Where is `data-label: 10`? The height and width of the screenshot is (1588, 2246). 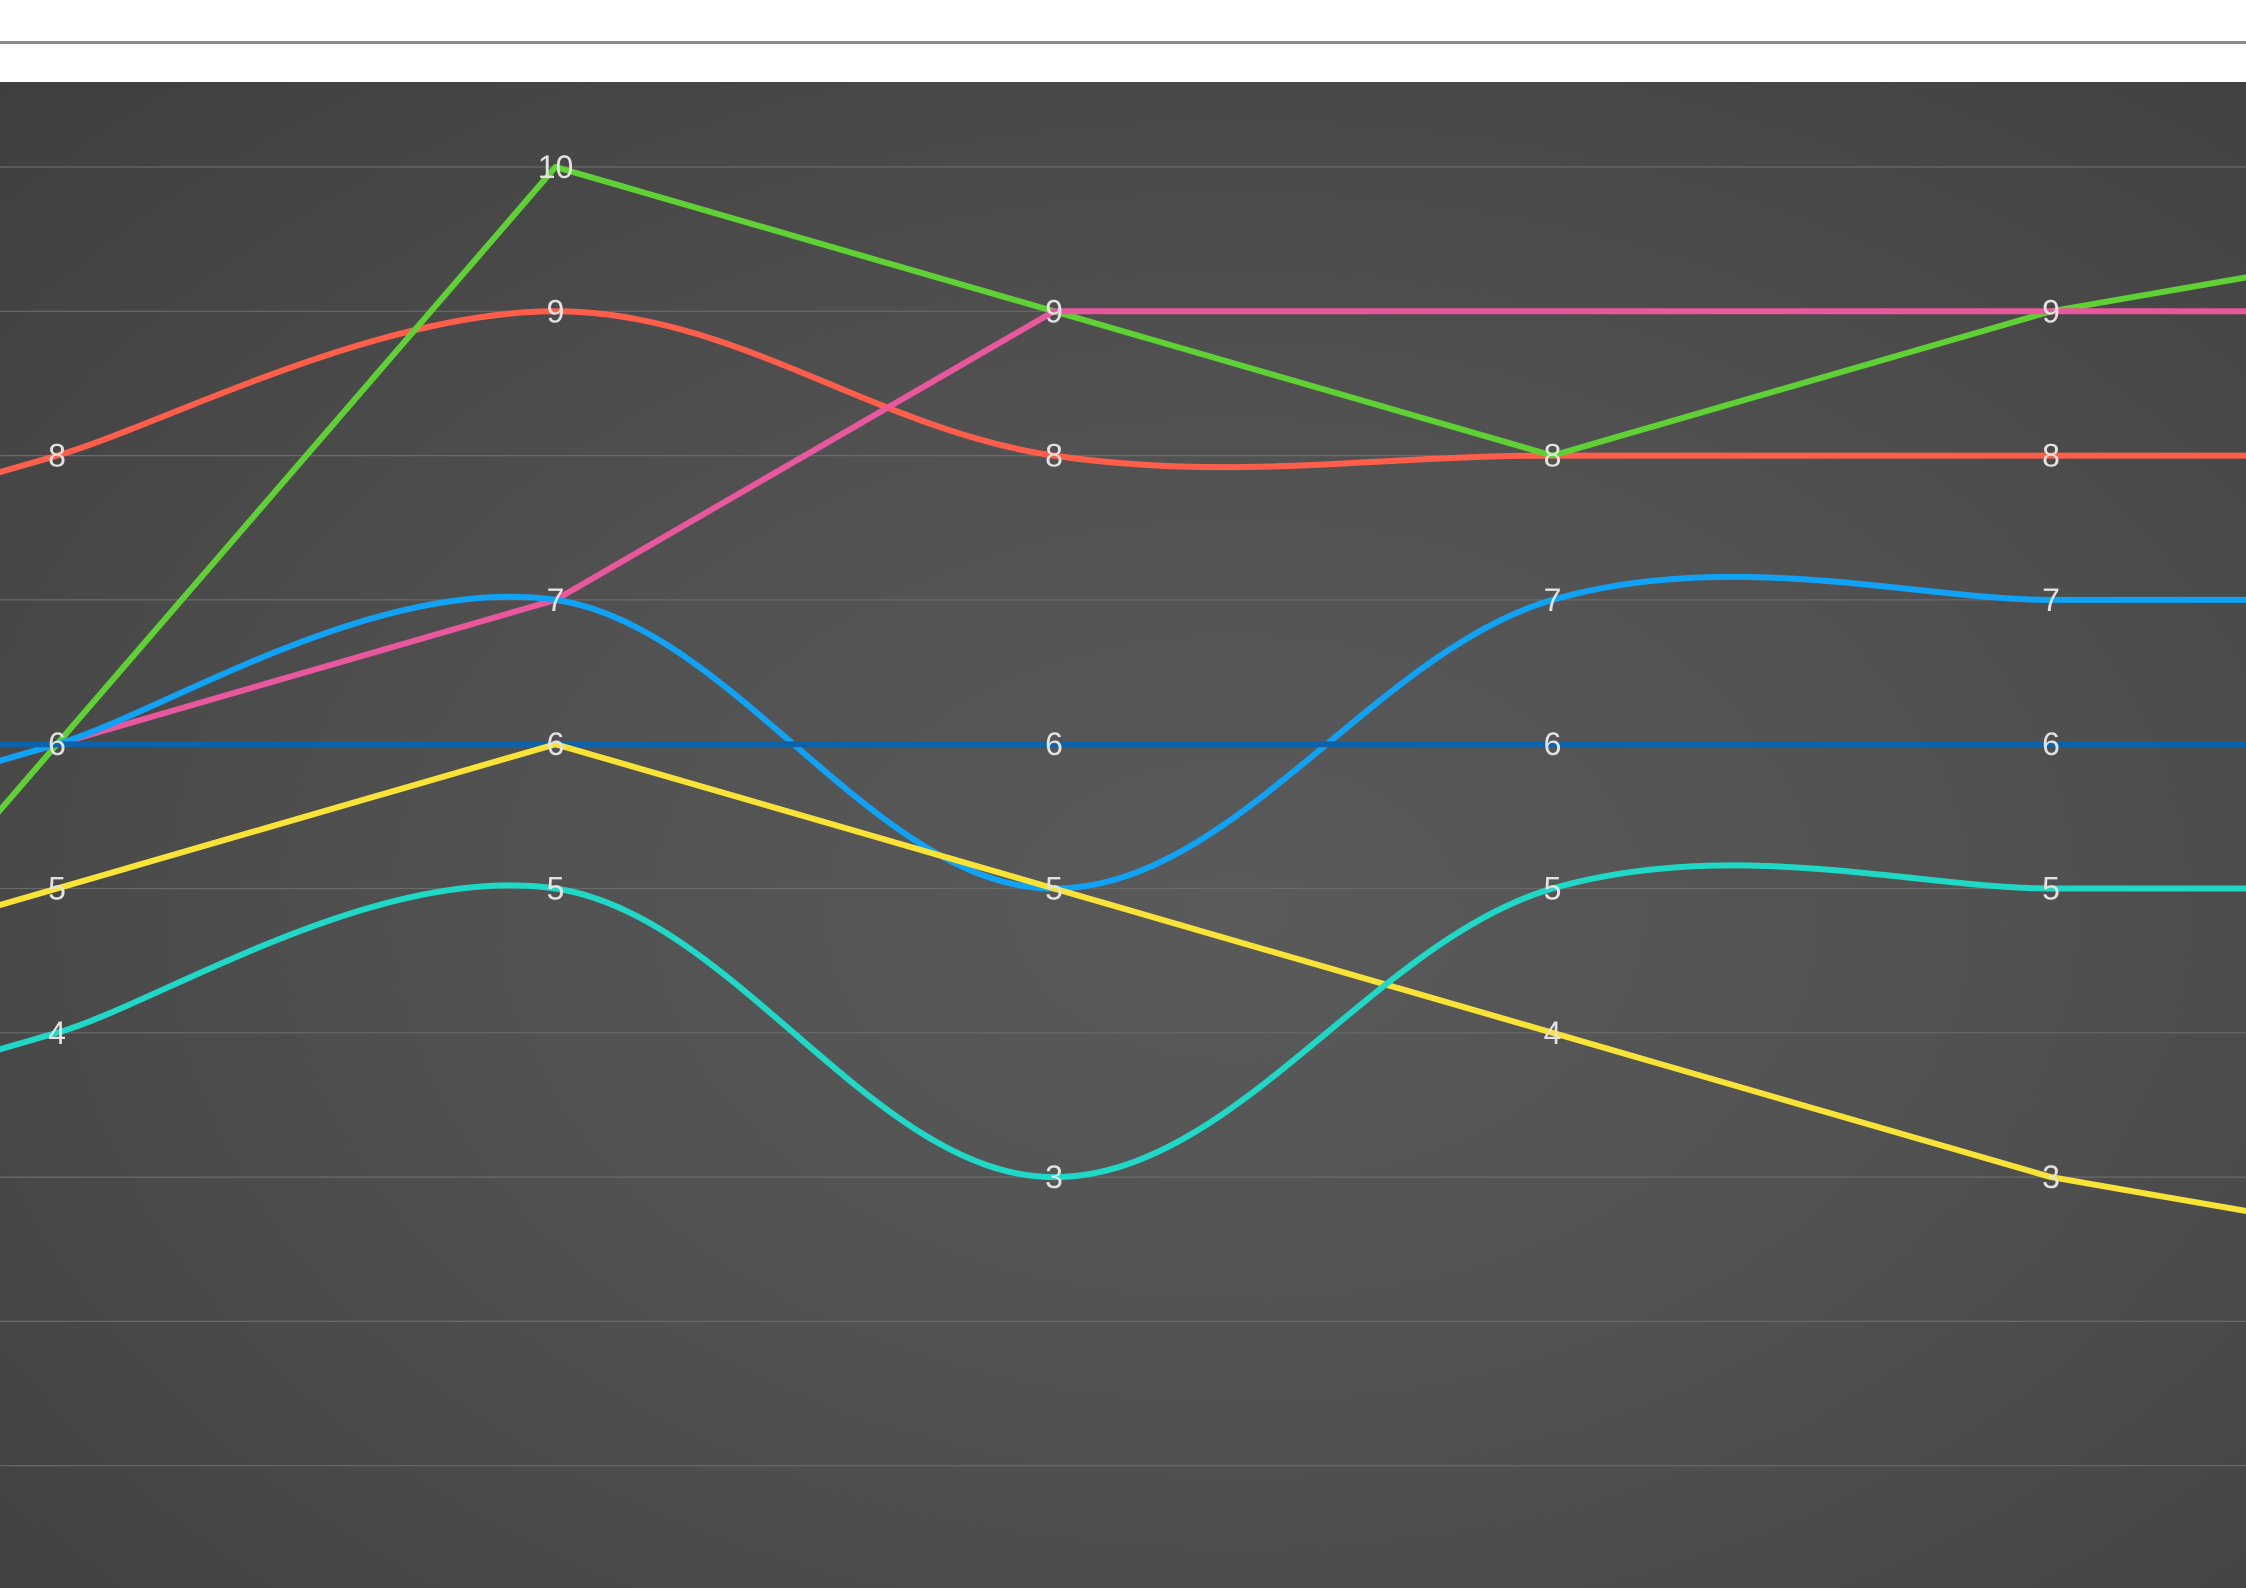
data-label: 10 is located at coordinates (556, 167).